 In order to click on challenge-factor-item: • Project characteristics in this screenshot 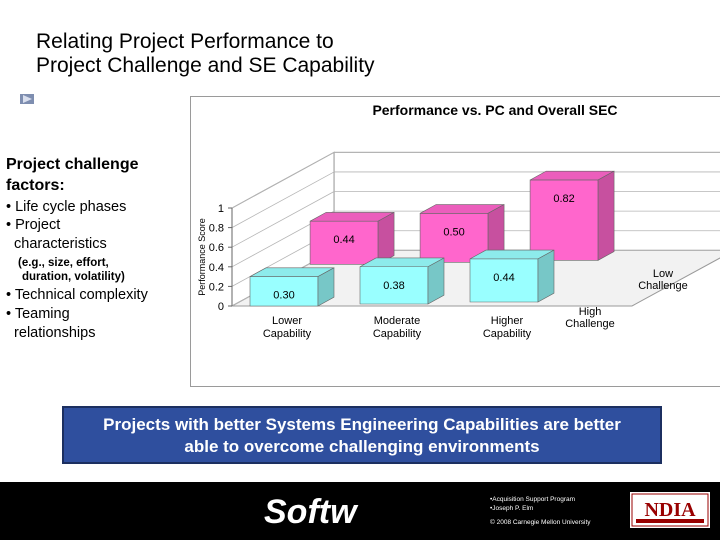, I will do `click(96, 235)`.